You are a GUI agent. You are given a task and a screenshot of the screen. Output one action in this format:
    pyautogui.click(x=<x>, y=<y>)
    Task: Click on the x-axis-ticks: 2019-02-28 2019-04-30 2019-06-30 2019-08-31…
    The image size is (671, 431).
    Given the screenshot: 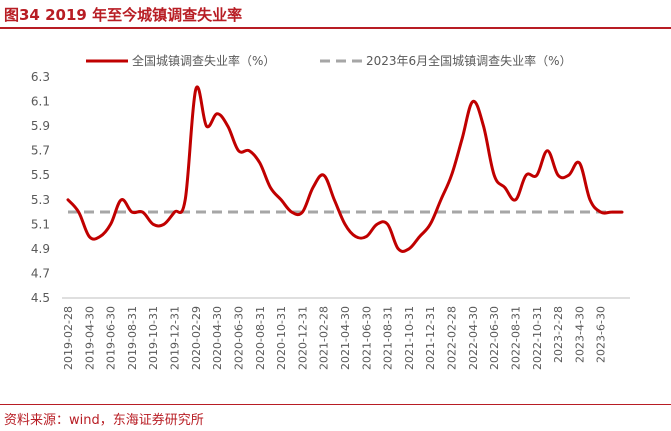 What is the action you would take?
    pyautogui.click(x=335, y=338)
    